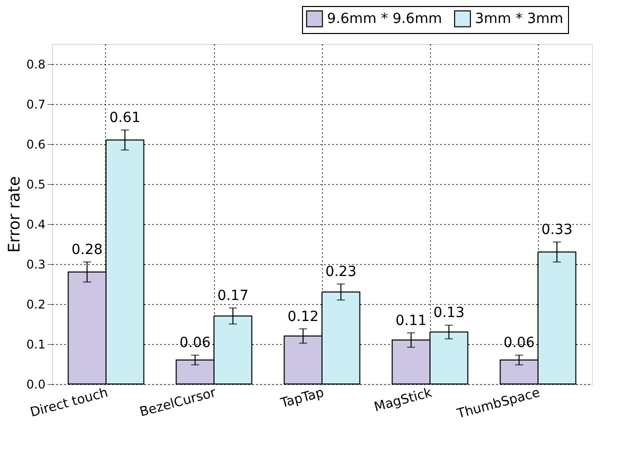 The height and width of the screenshot is (467, 643). Describe the element at coordinates (124, 118) in the screenshot. I see `data-label: 0.61` at that location.